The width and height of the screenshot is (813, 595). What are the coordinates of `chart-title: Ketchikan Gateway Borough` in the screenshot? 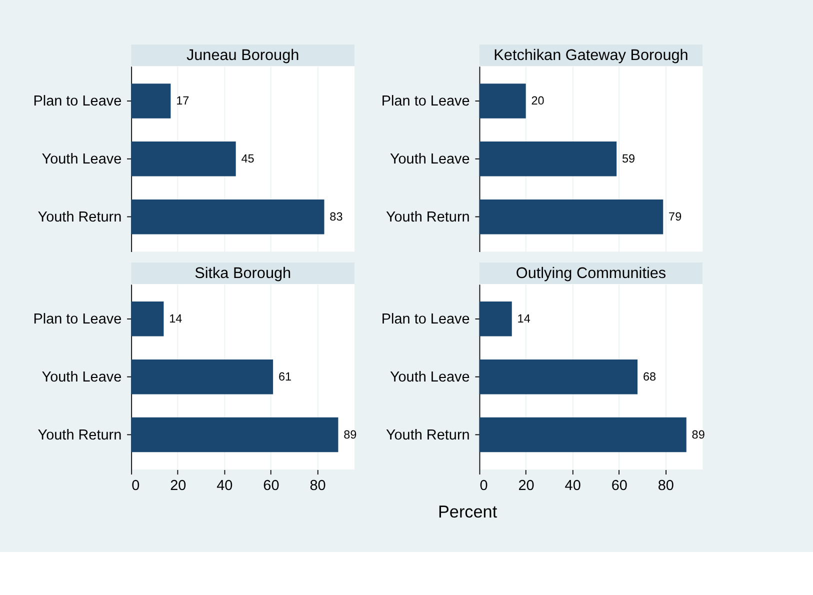 It's located at (591, 55).